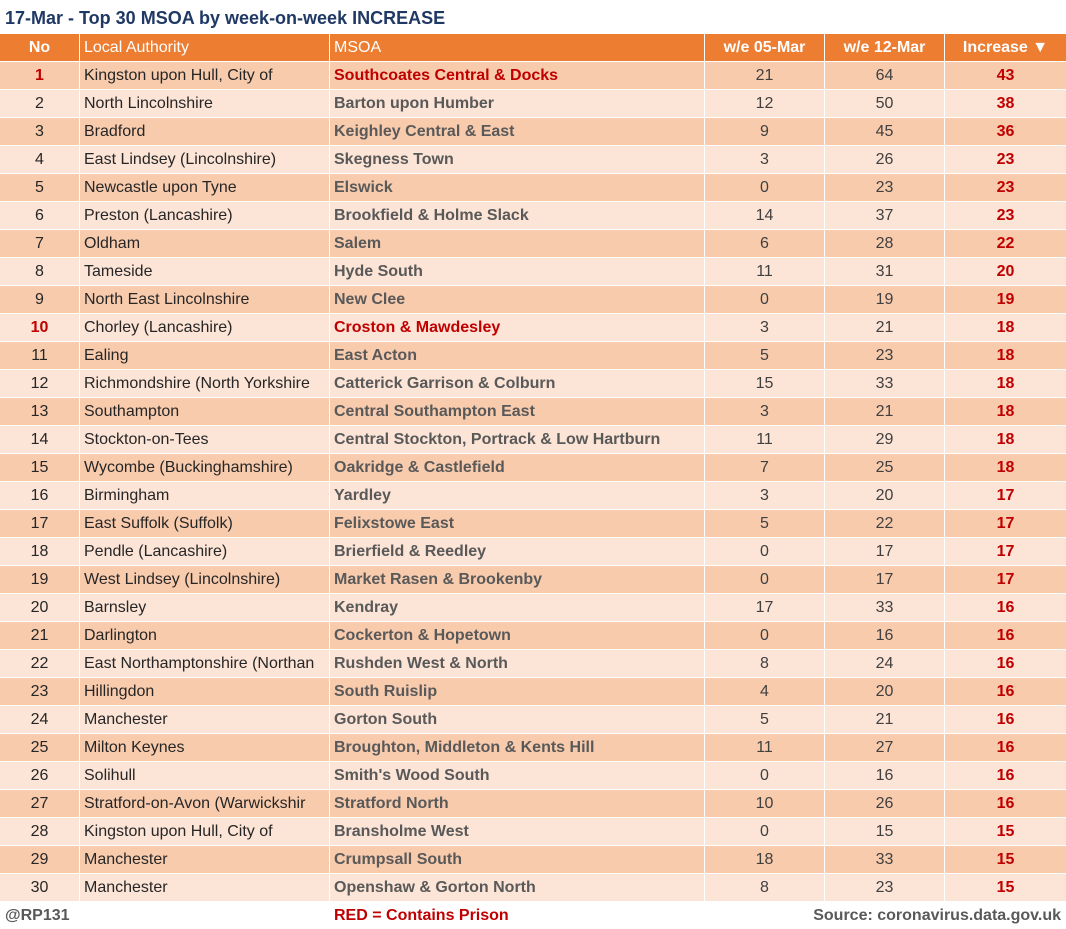 This screenshot has height=929, width=1066. I want to click on table-cell: North East Lincolnshire, so click(205, 300).